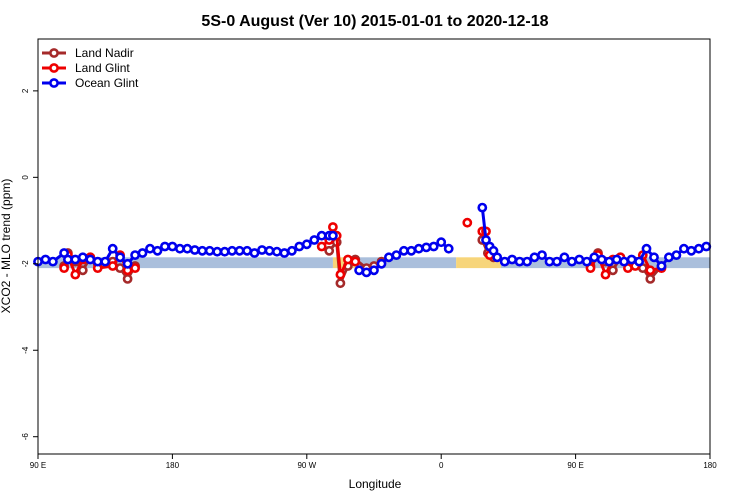 The height and width of the screenshot is (500, 750). I want to click on y-tick-label: -4, so click(25, 350).